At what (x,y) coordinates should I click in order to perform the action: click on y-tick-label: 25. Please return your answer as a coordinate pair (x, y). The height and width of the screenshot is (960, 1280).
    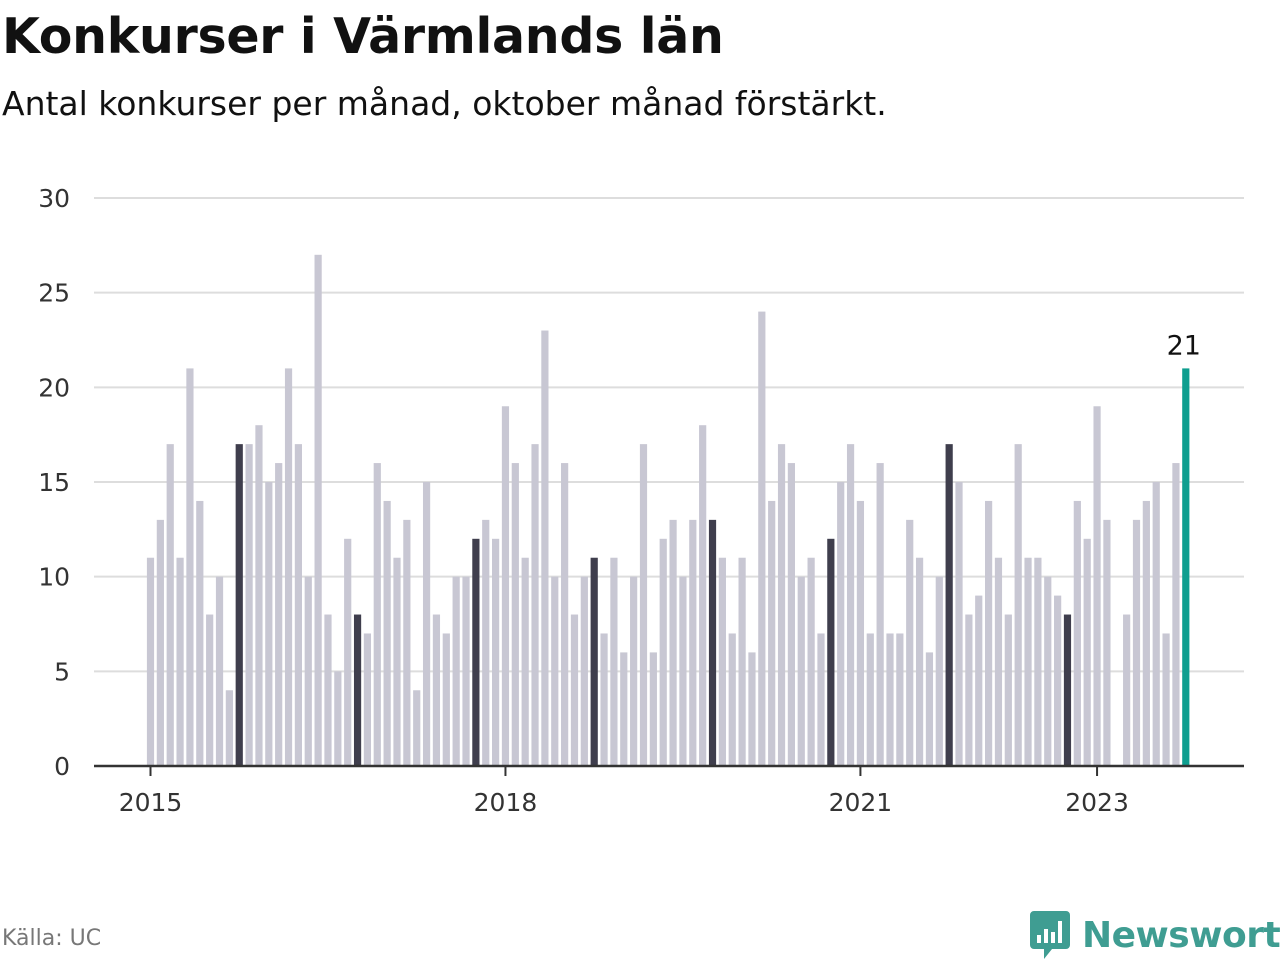
    Looking at the image, I should click on (54, 293).